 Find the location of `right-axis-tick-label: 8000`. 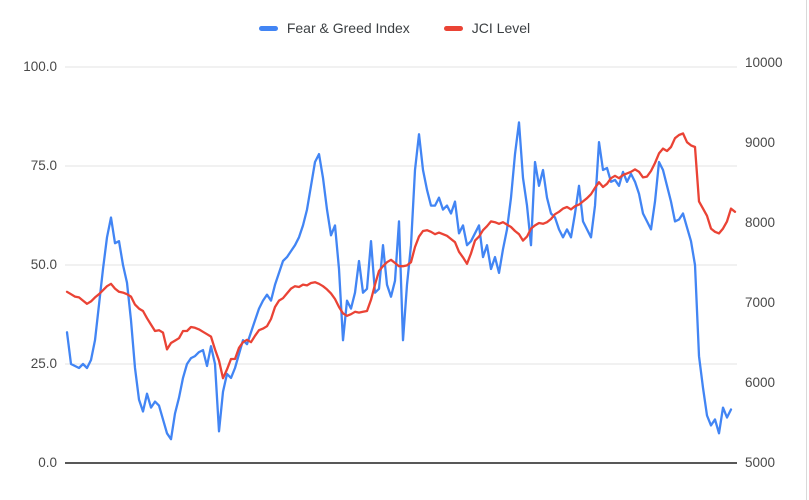

right-axis-tick-label: 8000 is located at coordinates (760, 222).